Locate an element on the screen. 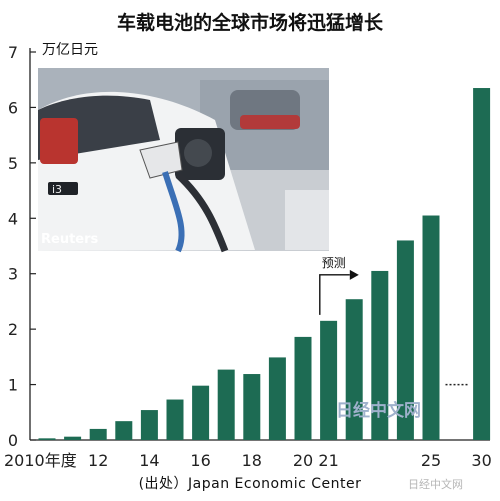 This screenshot has height=501, width=500. forecast-label: 预测 is located at coordinates (334, 263).